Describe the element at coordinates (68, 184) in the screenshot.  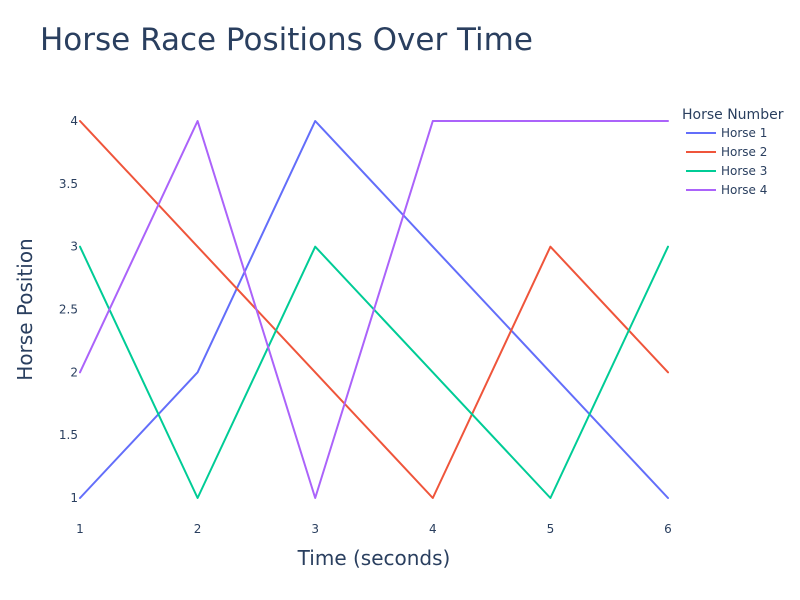
I see `y-tick-label: 3.5` at that location.